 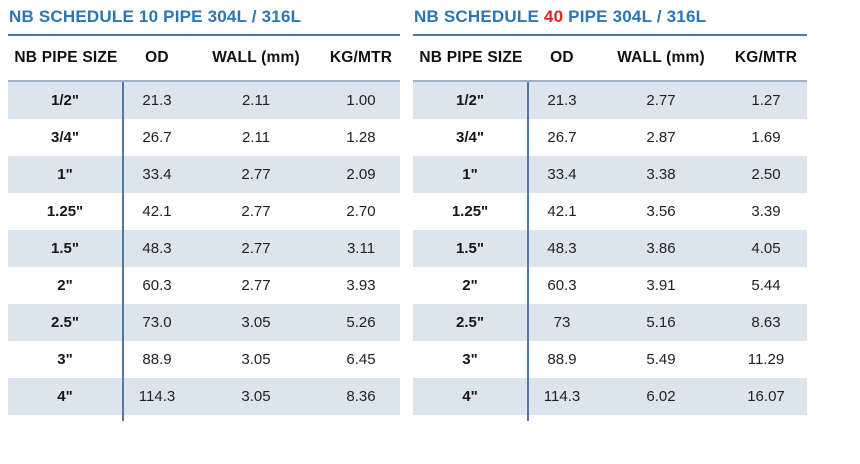 What do you see at coordinates (766, 322) in the screenshot?
I see `cell-kg-mtr: 8.63` at bounding box center [766, 322].